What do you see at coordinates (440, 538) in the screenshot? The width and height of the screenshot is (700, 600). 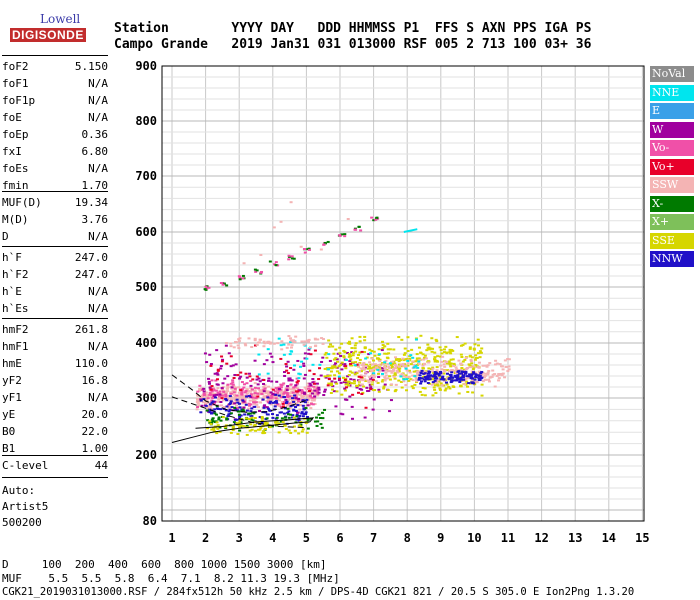 I see `x-tick-label: 9` at bounding box center [440, 538].